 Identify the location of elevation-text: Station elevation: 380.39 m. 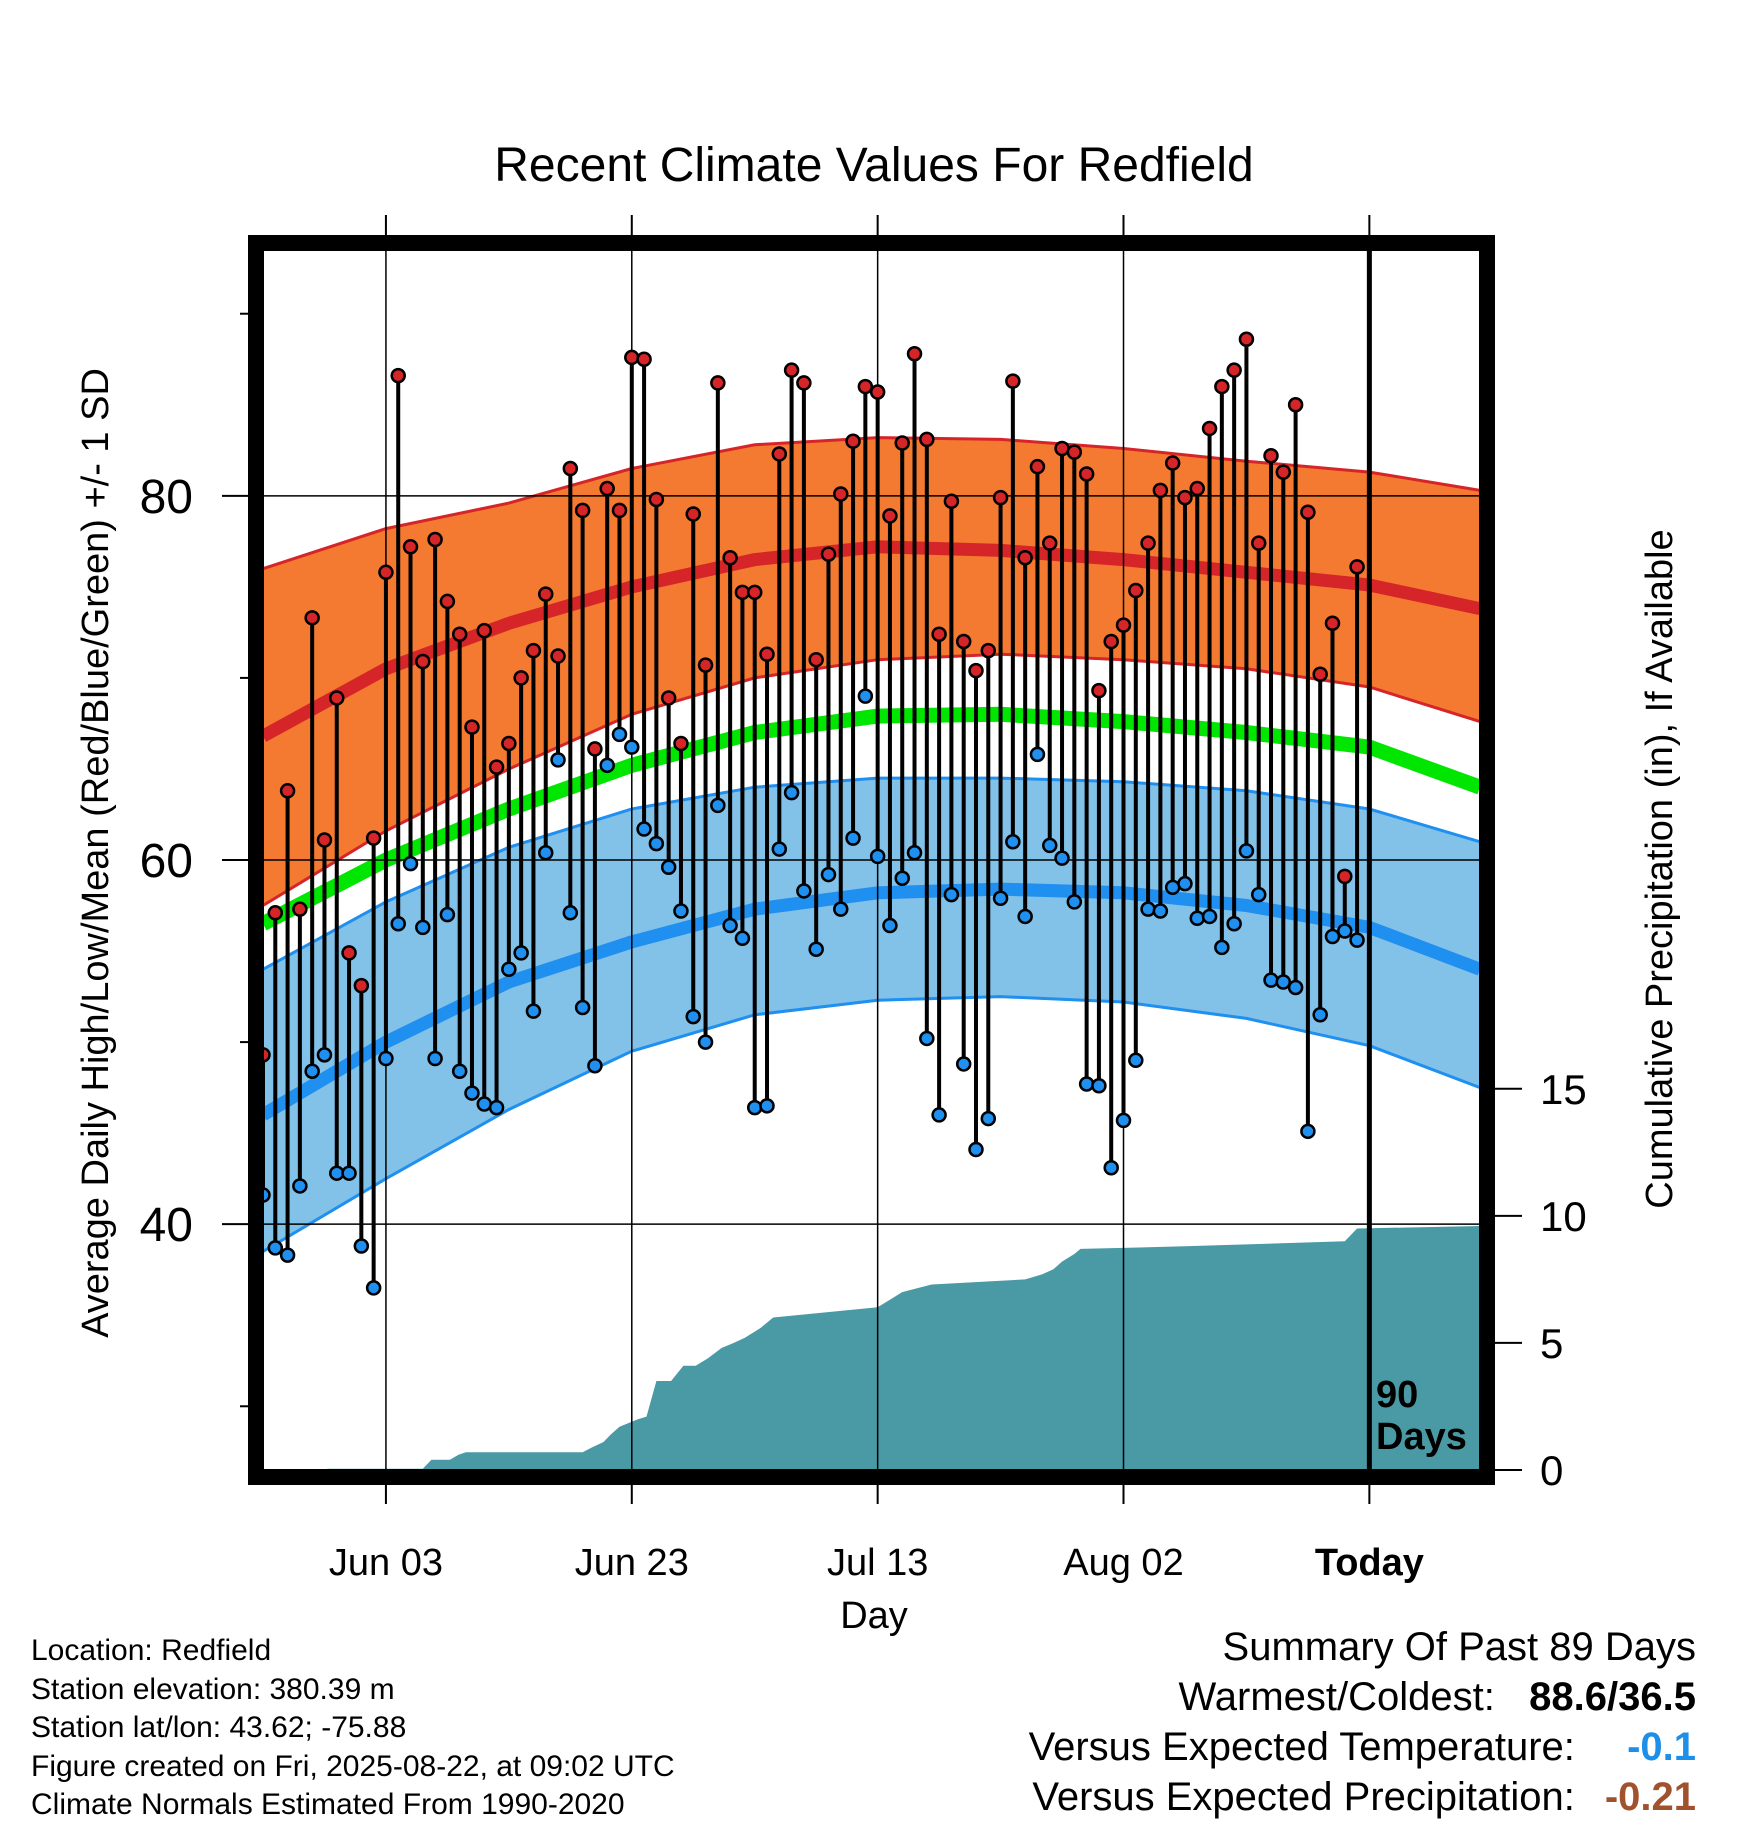
(213, 1689).